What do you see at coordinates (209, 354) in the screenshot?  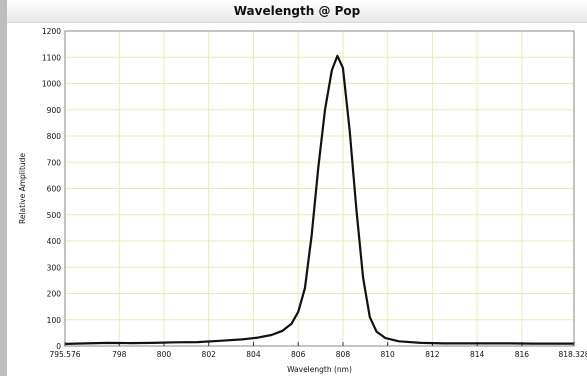 I see `x-tick-label: 802` at bounding box center [209, 354].